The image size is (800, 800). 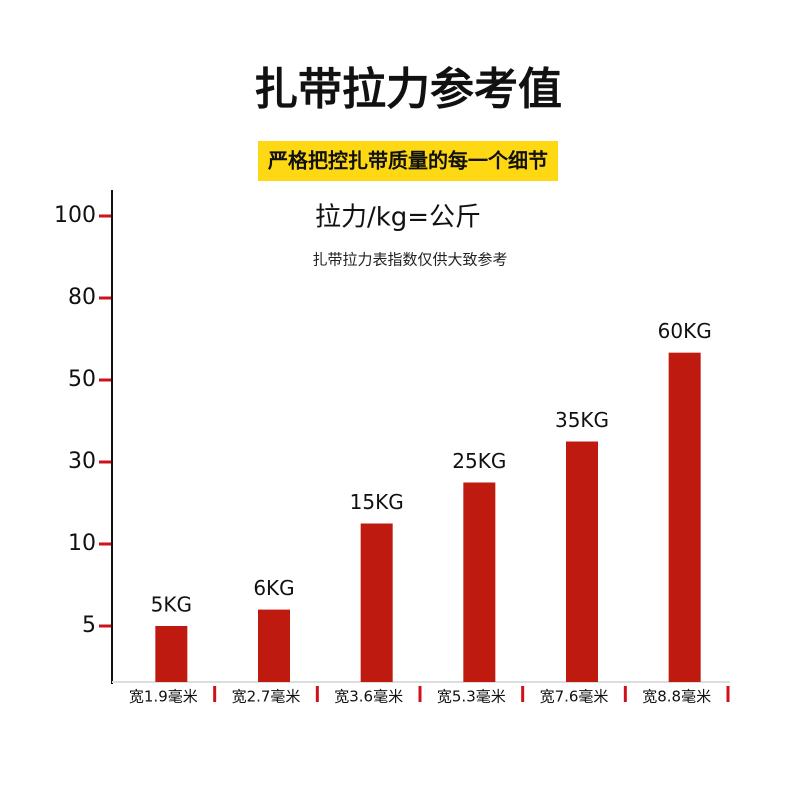 What do you see at coordinates (408, 89) in the screenshot?
I see `chart-title: 扎带拉力参考值` at bounding box center [408, 89].